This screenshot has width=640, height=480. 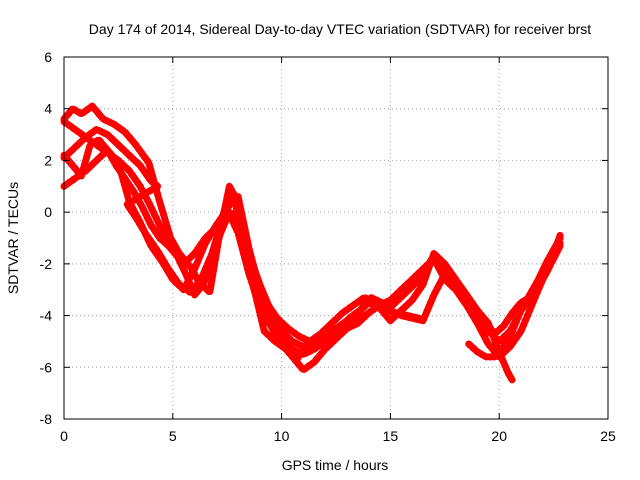 I want to click on x-tick-label: 5, so click(x=173, y=436).